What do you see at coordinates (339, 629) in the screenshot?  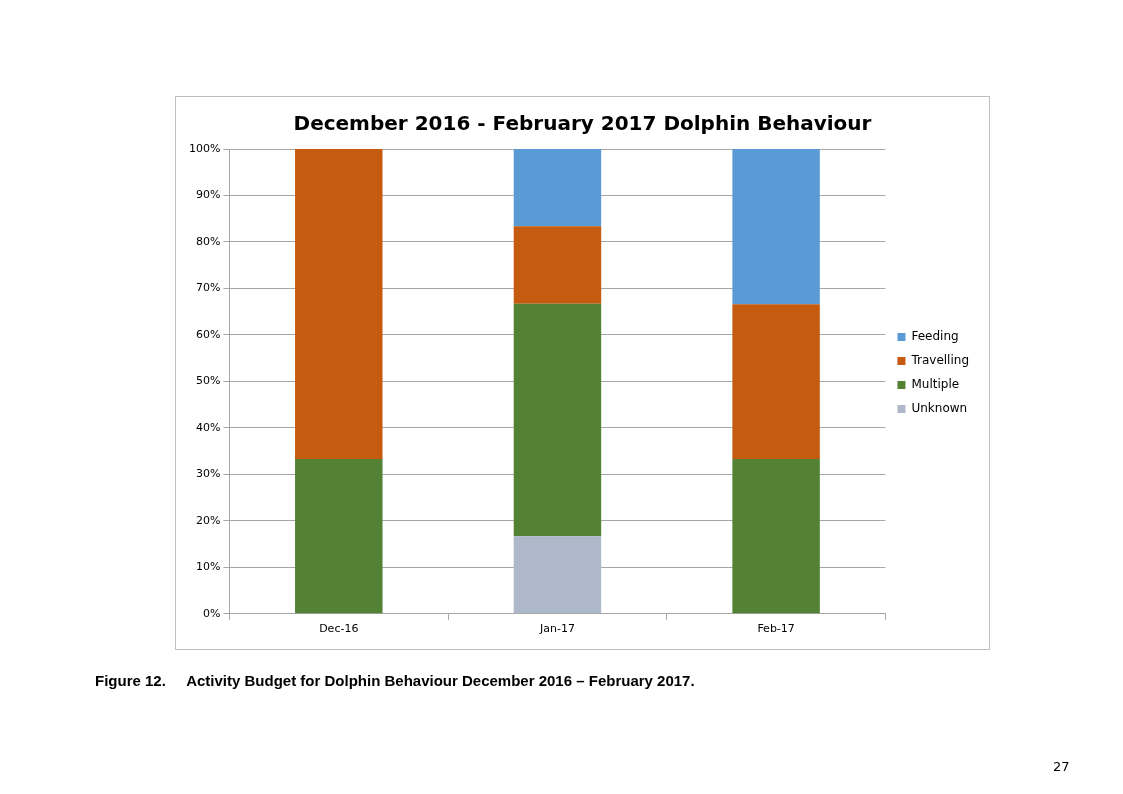 I see `x-tick-label: Dec-16` at bounding box center [339, 629].